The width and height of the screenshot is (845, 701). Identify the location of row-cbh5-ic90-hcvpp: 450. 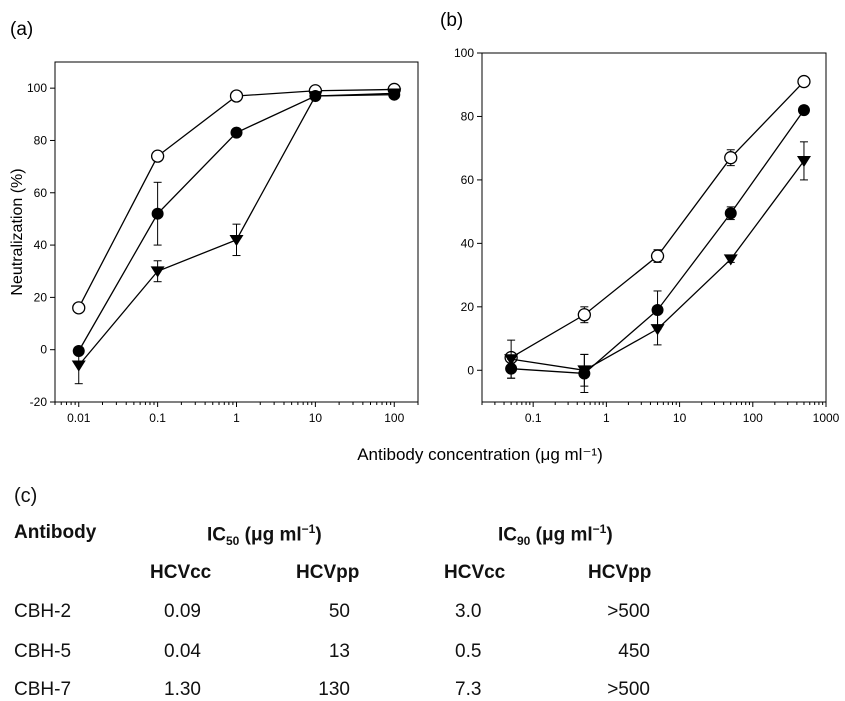
(634, 651).